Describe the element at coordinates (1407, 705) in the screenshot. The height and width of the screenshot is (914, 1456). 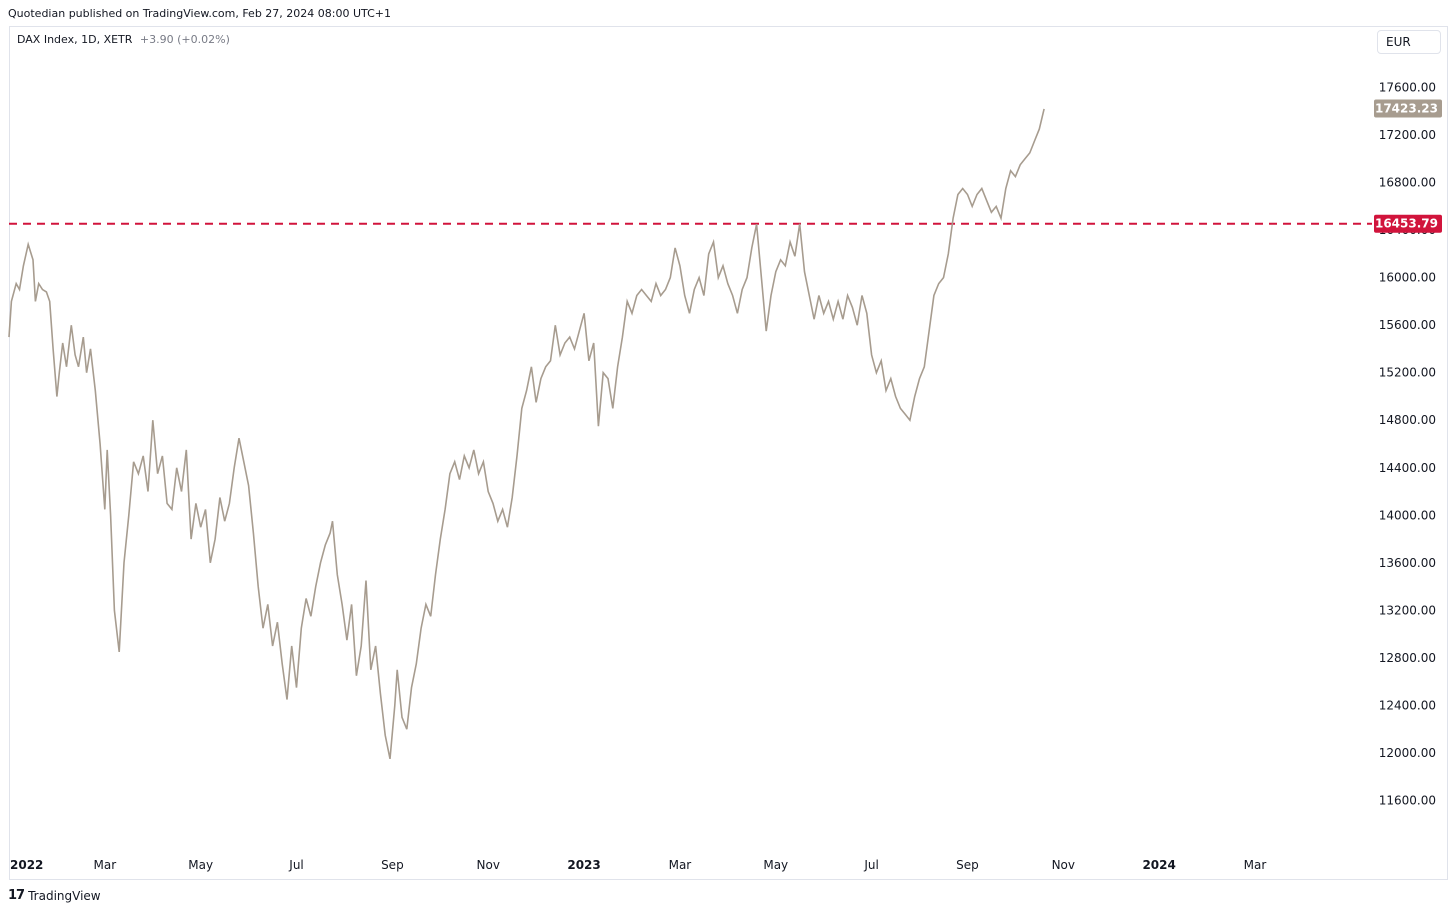
I see `y-tick-label: 12400.00` at that location.